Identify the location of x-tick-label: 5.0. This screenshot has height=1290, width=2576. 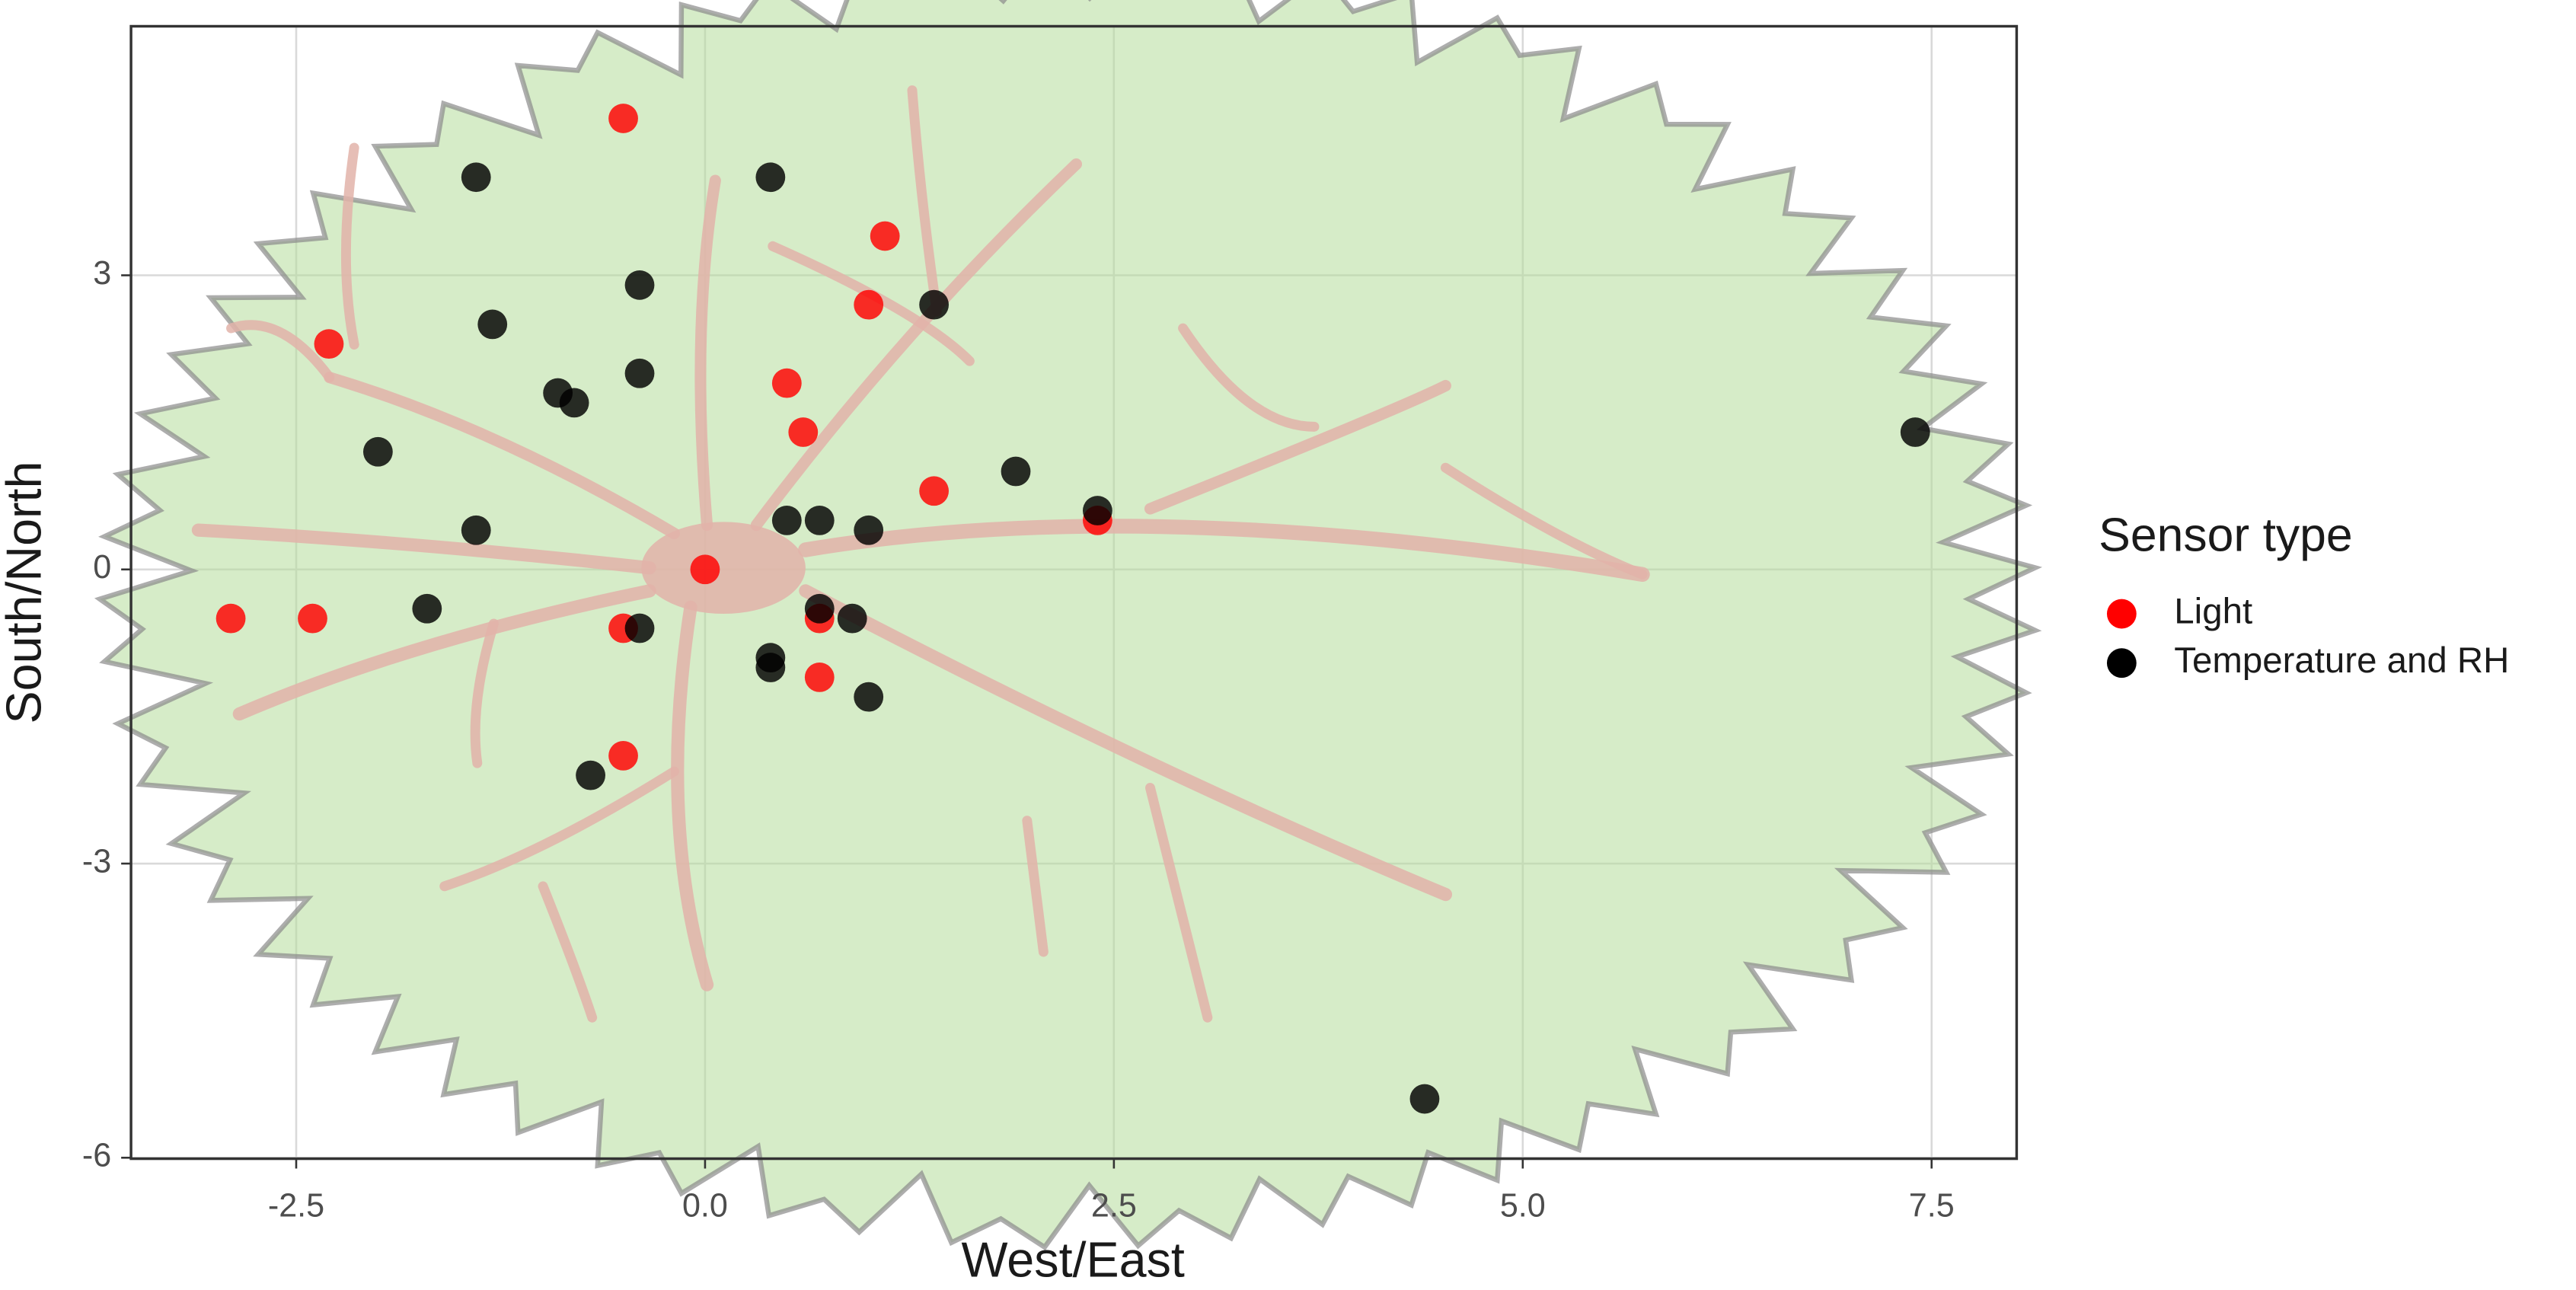
(1523, 1206).